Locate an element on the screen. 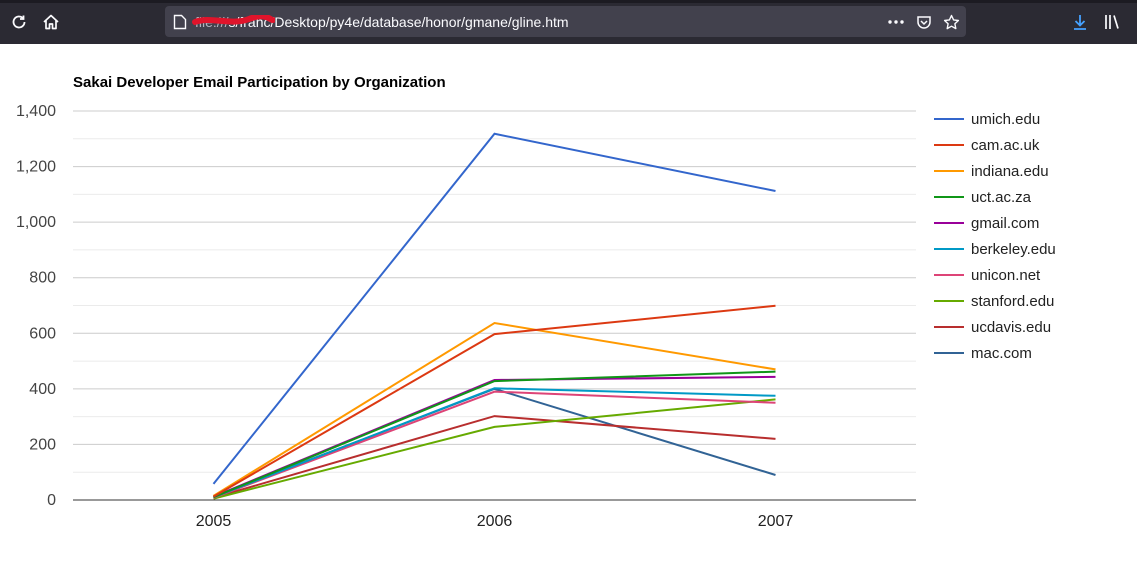 The image size is (1137, 575). legend-label: gmail.com is located at coordinates (1005, 223).